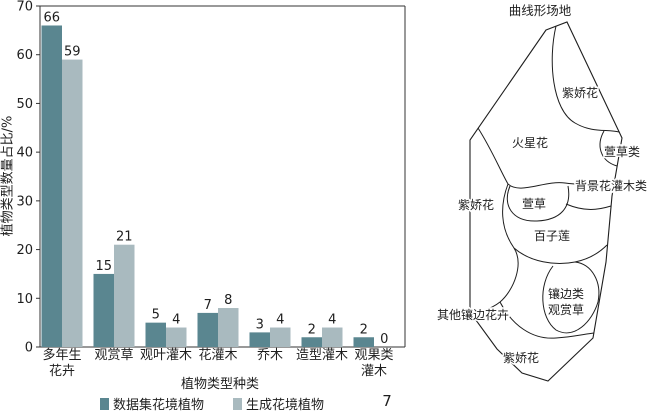 The height and width of the screenshot is (412, 650). I want to click on region-boundary-middle, so click(560, 254).